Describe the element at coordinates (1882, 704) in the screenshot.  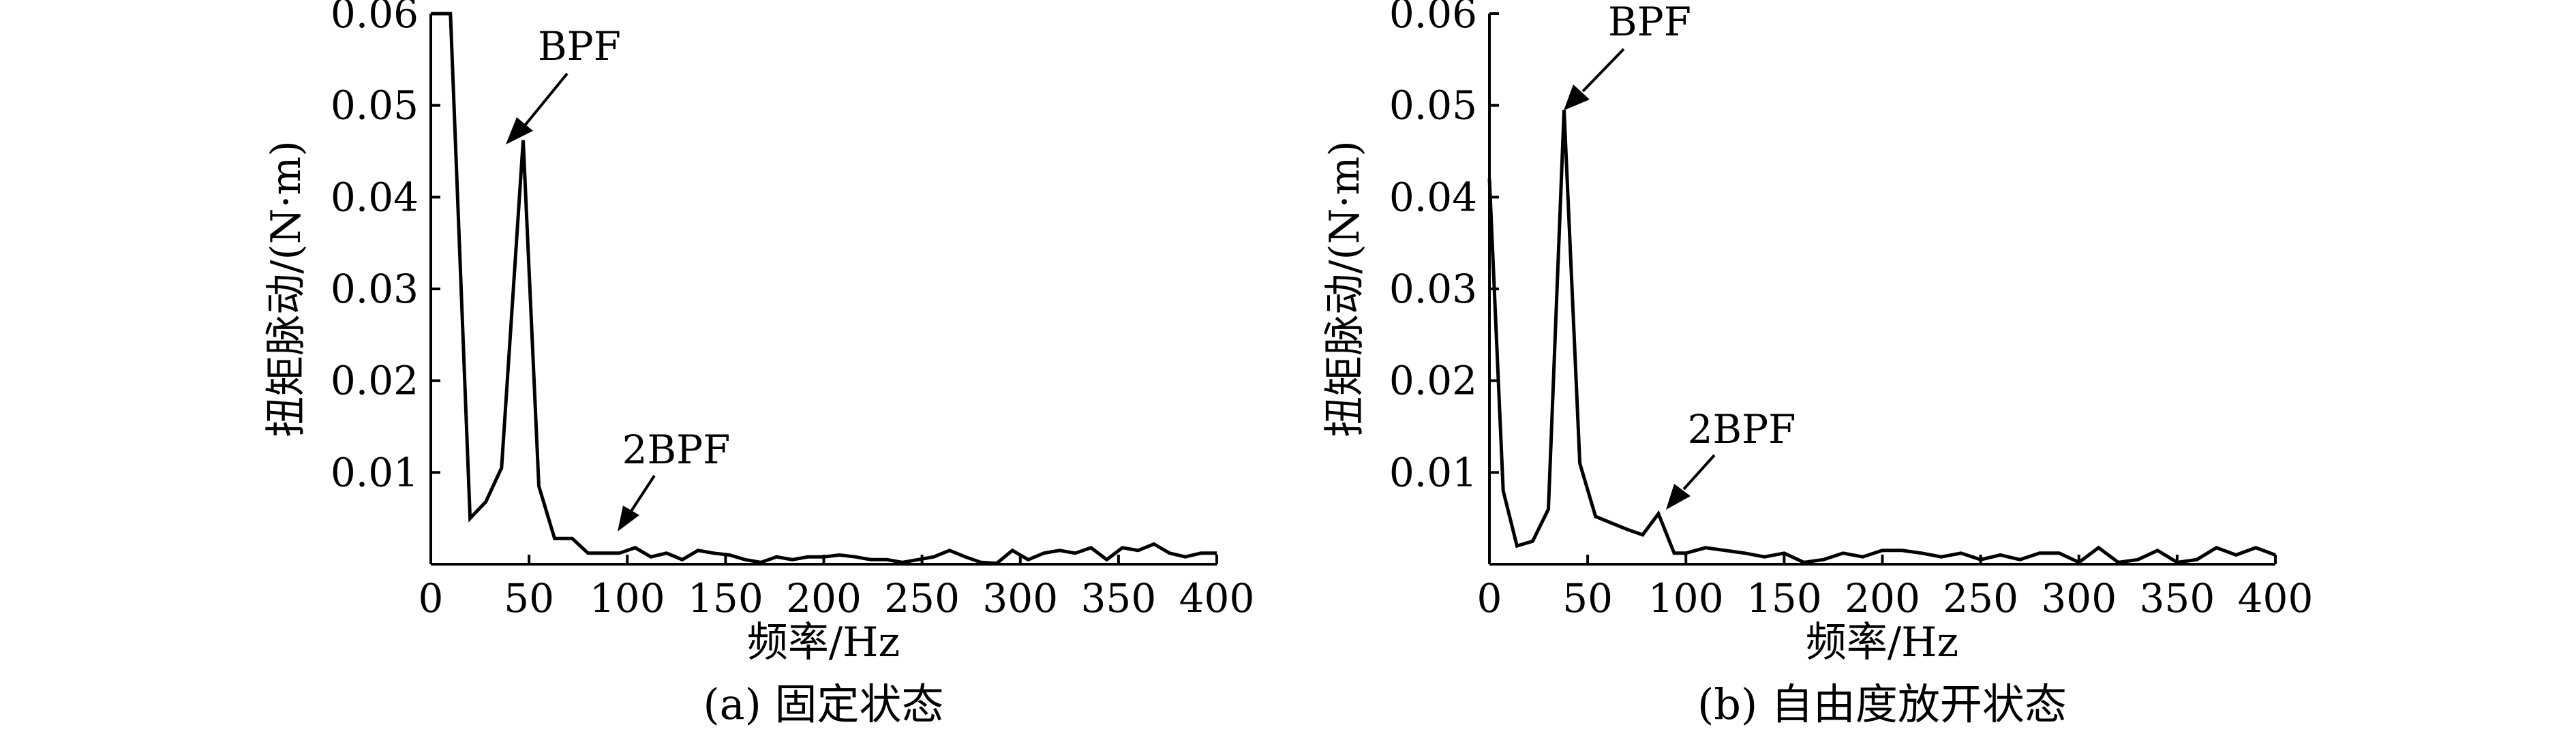
I see `panel-b-caption: (b) 自由度放开状态` at that location.